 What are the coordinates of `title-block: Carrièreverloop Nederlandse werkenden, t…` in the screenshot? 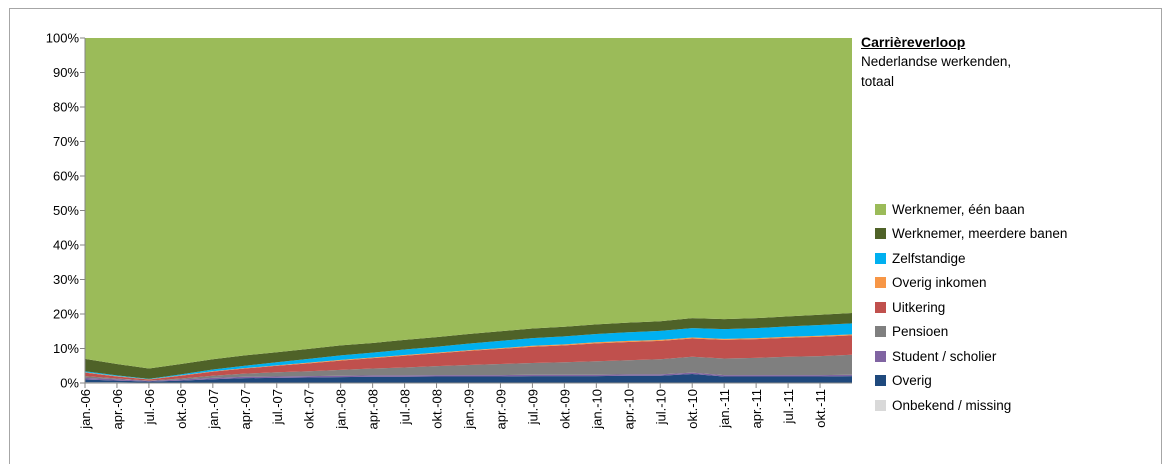 It's located at (961, 62).